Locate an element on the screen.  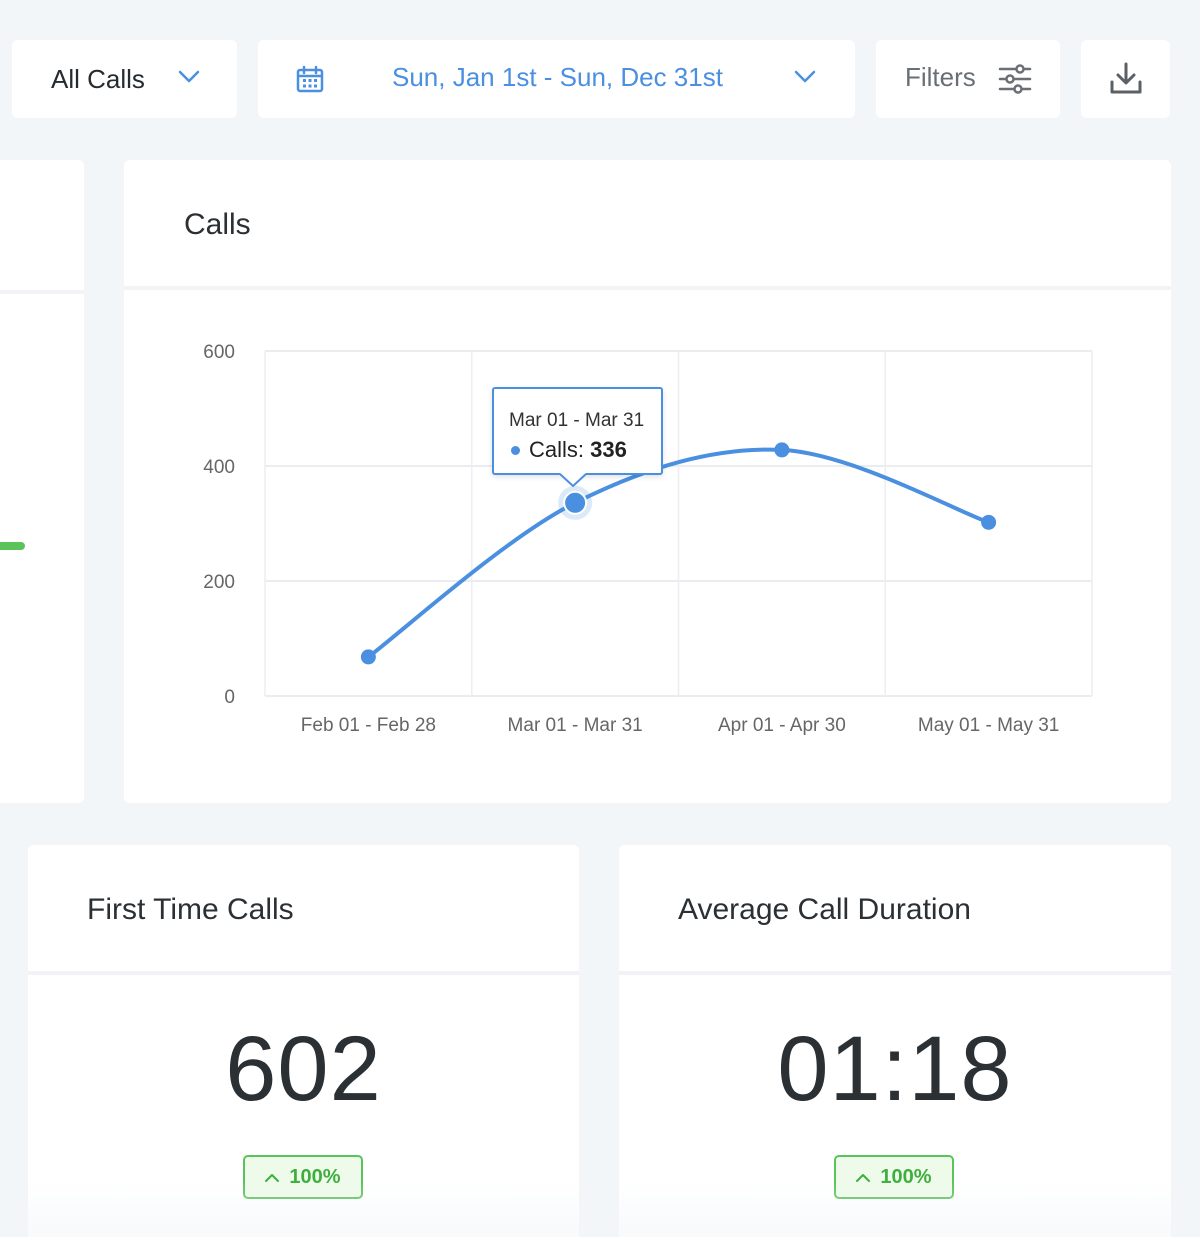
tooltip-value: 336 is located at coordinates (608, 449).